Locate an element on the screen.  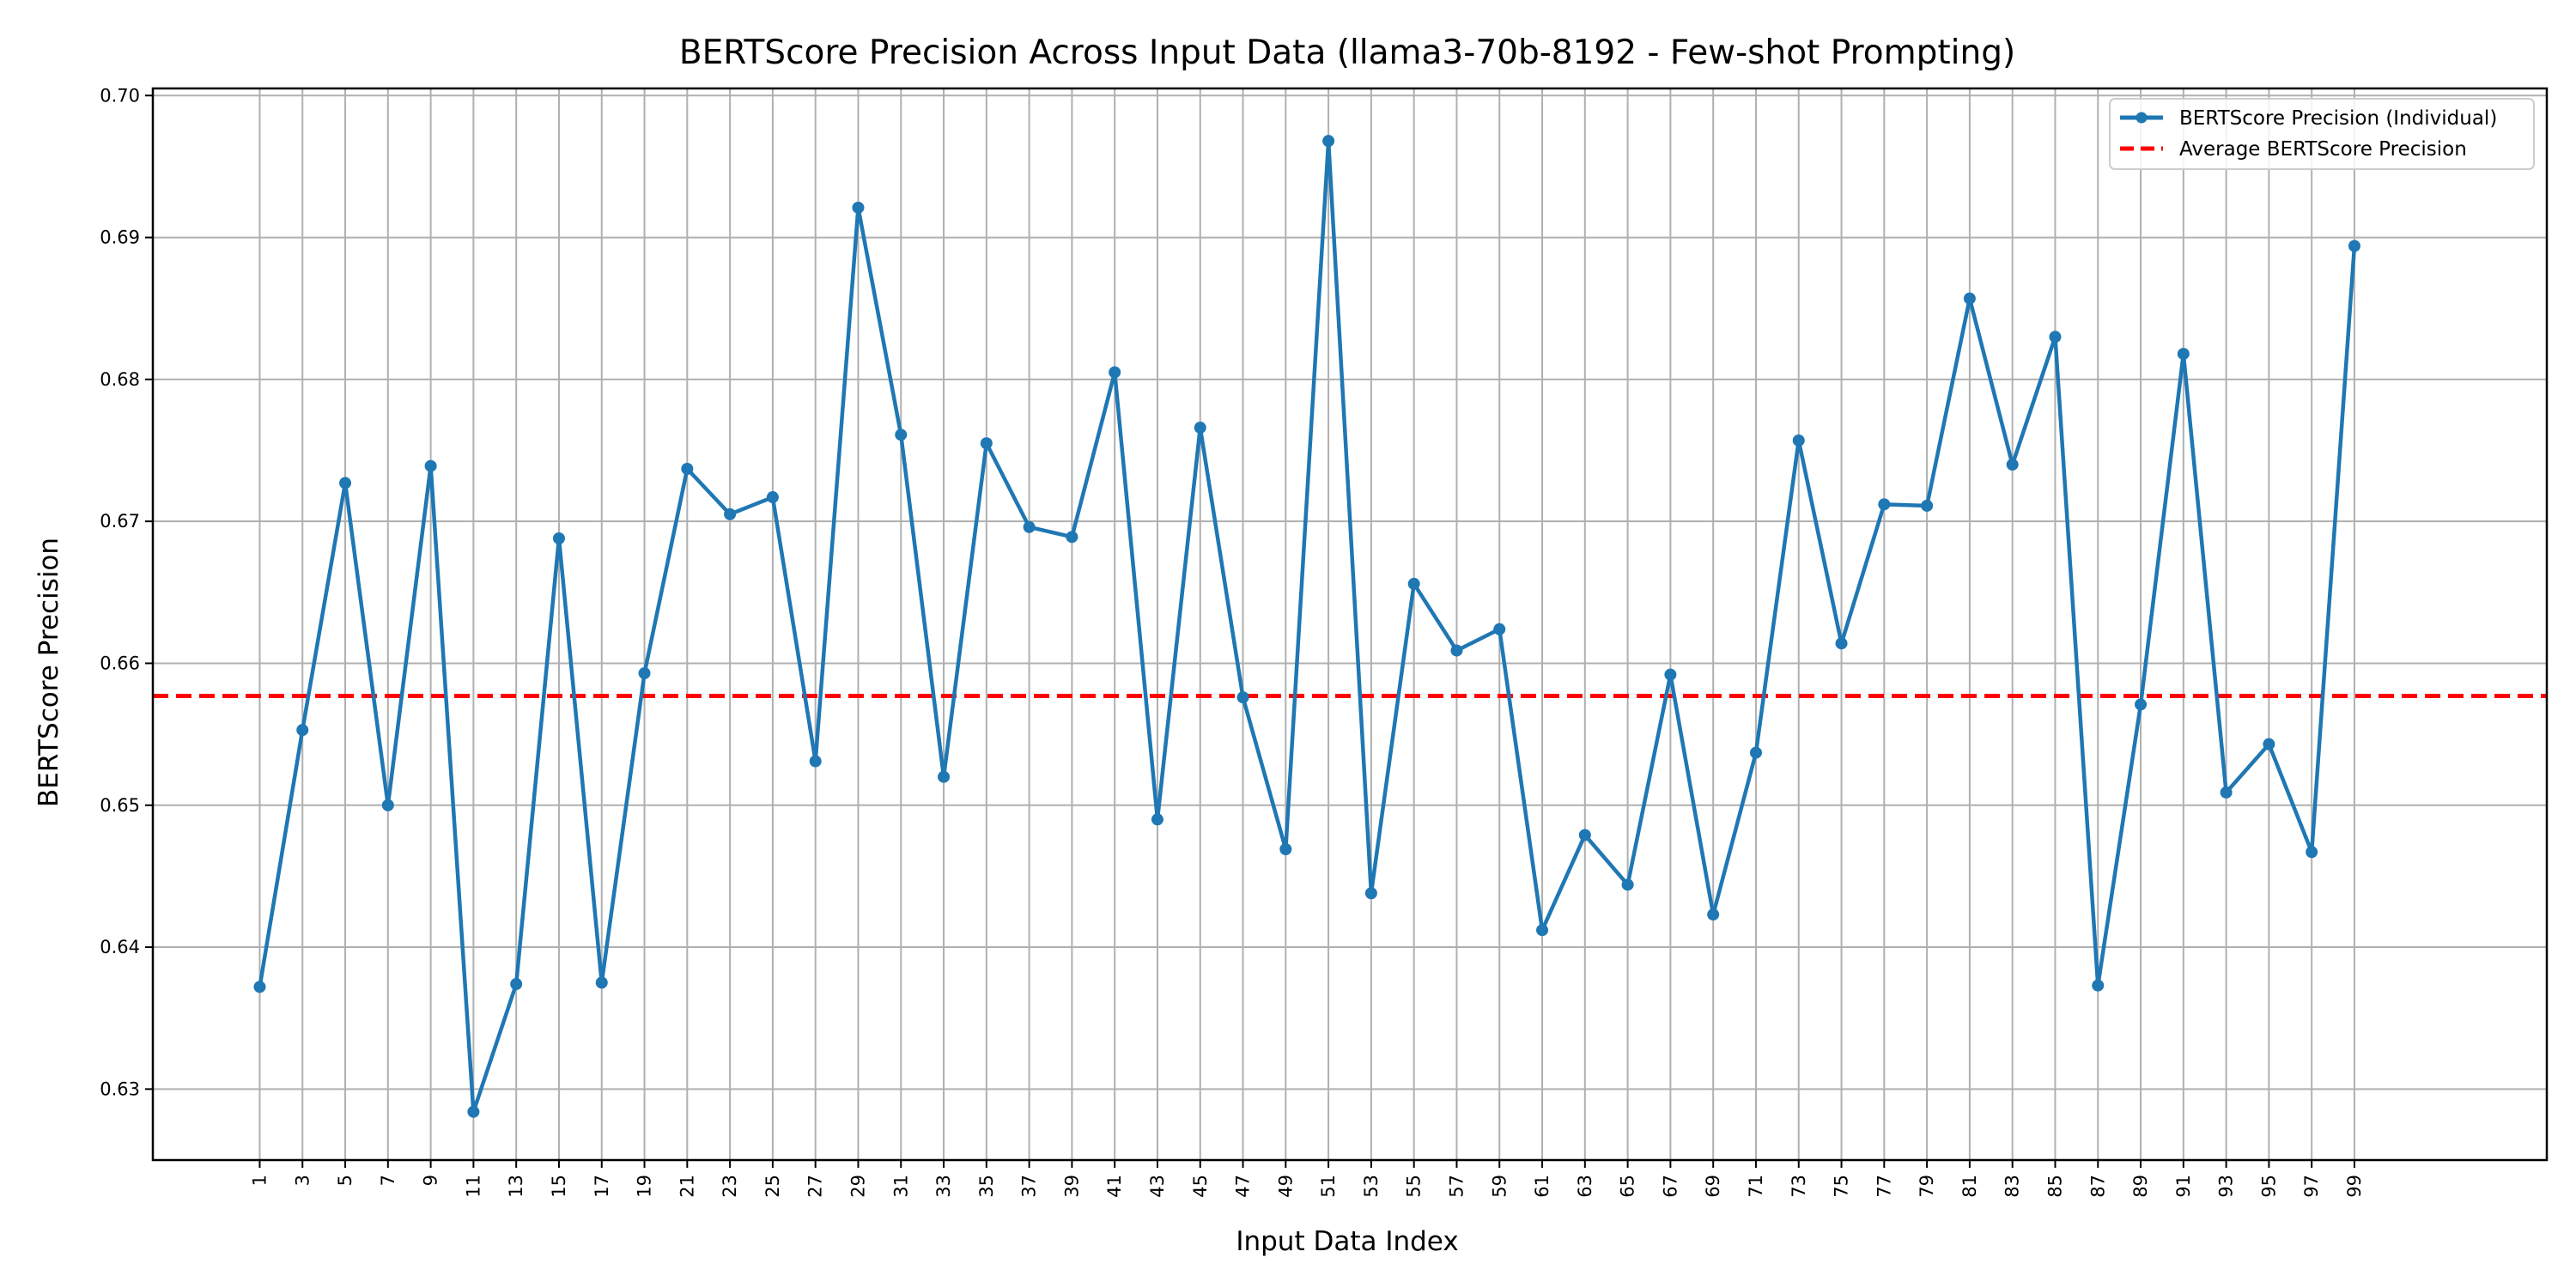
y-tick-label: 0.68 is located at coordinates (120, 379).